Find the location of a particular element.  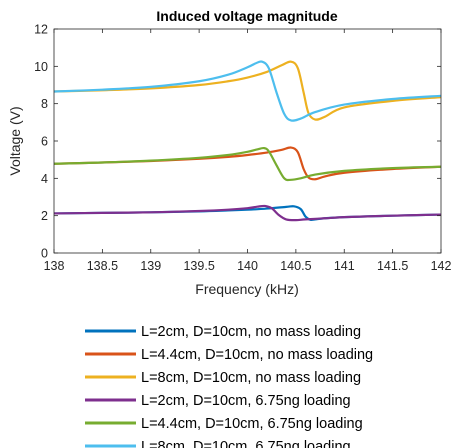

x-tick-label: 140.5 is located at coordinates (295, 266).